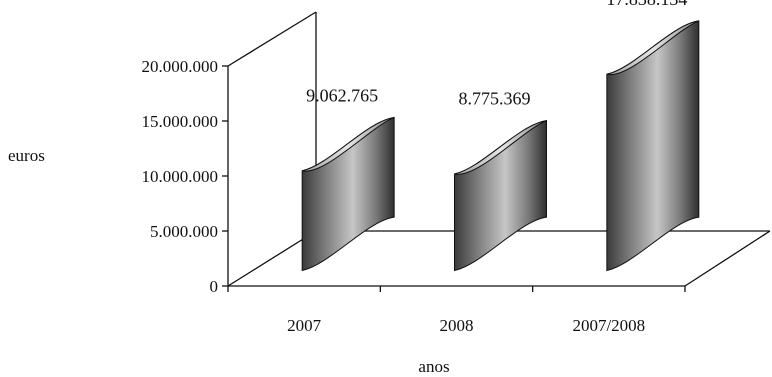 This screenshot has width=772, height=377. I want to click on floor-left-edge, so click(272, 258).